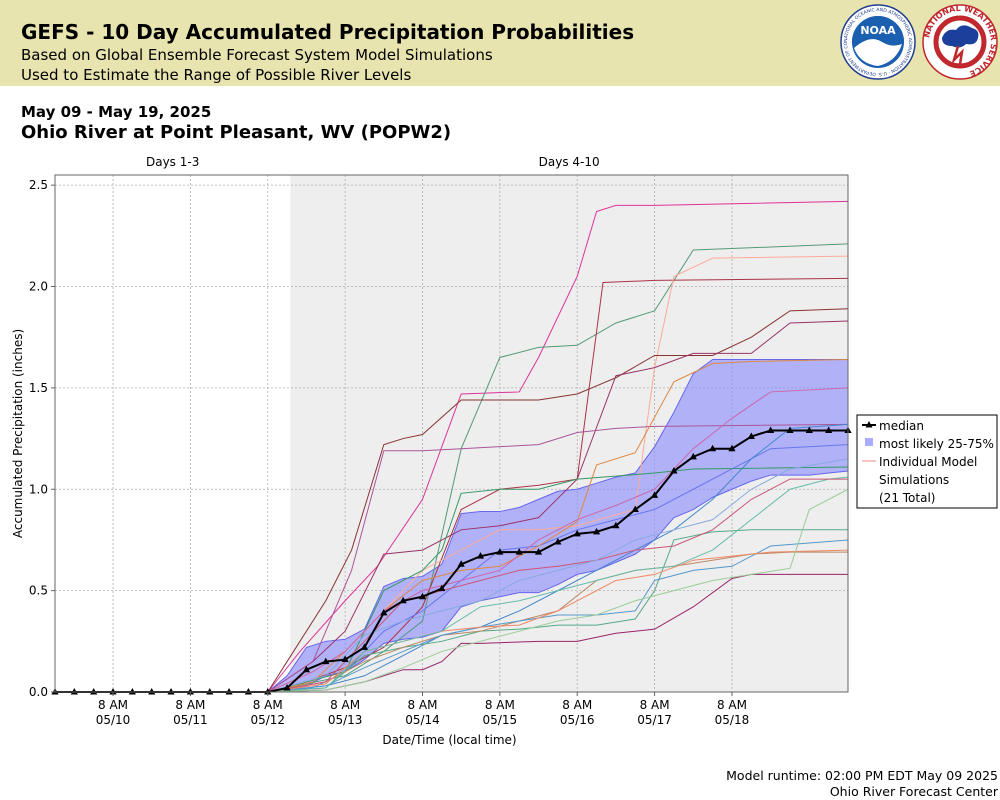 Image resolution: width=1000 pixels, height=800 pixels. I want to click on station-title: Ohio River at Point Pleasant, WV (POPW2), so click(236, 132).